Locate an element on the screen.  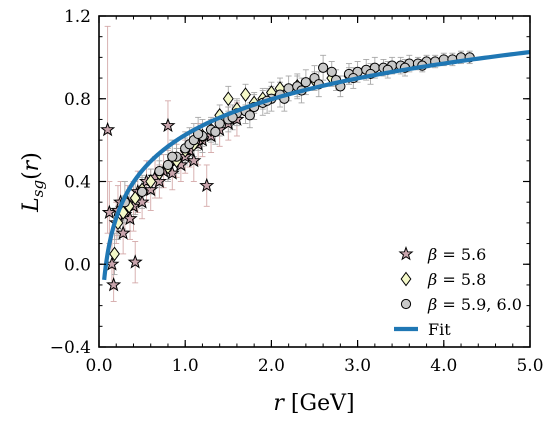
legend-circle-swatch is located at coordinates (406, 304).